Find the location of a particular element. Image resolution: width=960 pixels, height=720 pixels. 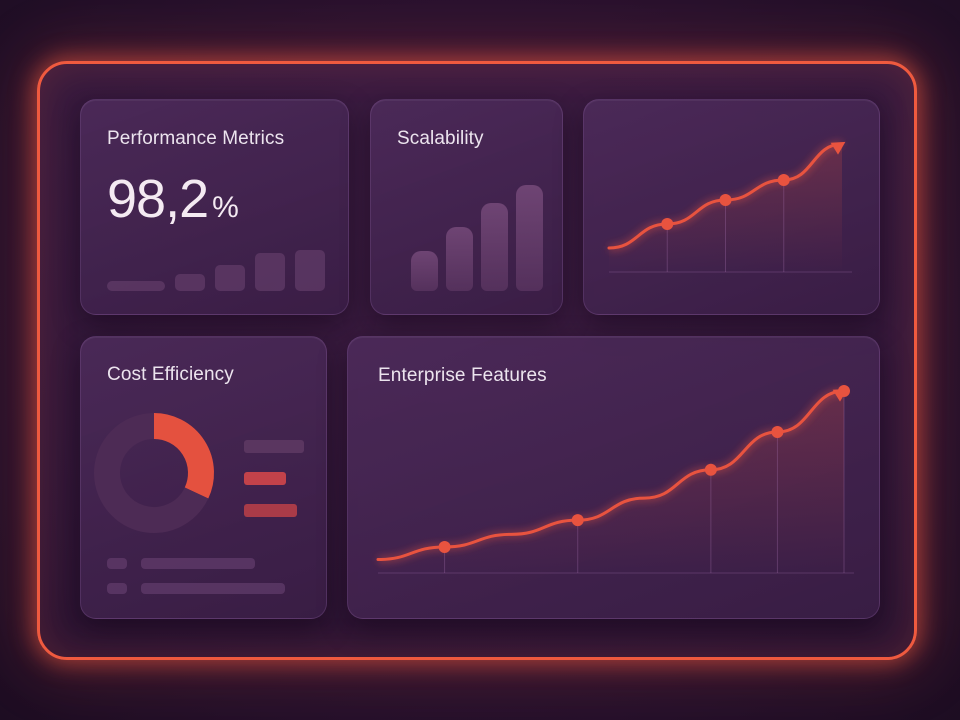

donut-slice-highlight is located at coordinates (183, 456).